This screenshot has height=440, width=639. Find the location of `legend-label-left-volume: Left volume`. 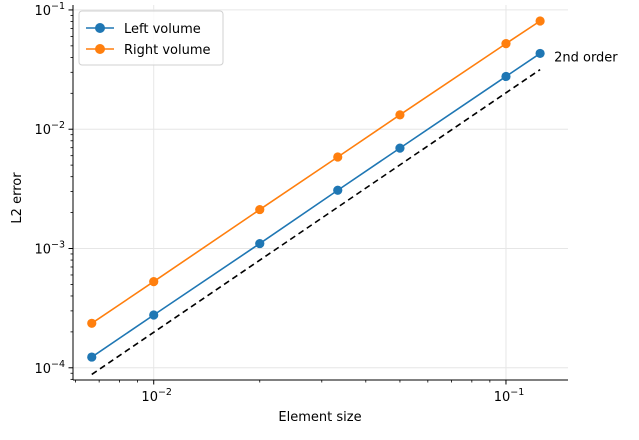

legend-label-left-volume: Left volume is located at coordinates (162, 29).